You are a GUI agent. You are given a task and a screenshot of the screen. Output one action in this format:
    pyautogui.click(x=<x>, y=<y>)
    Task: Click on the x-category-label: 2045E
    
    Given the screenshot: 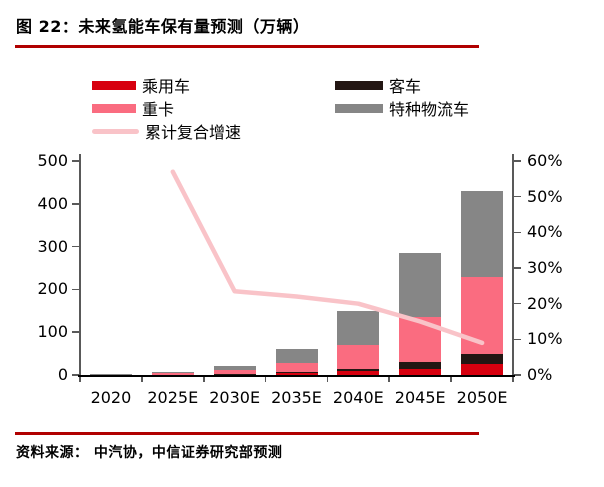 What is the action you would take?
    pyautogui.click(x=420, y=397)
    